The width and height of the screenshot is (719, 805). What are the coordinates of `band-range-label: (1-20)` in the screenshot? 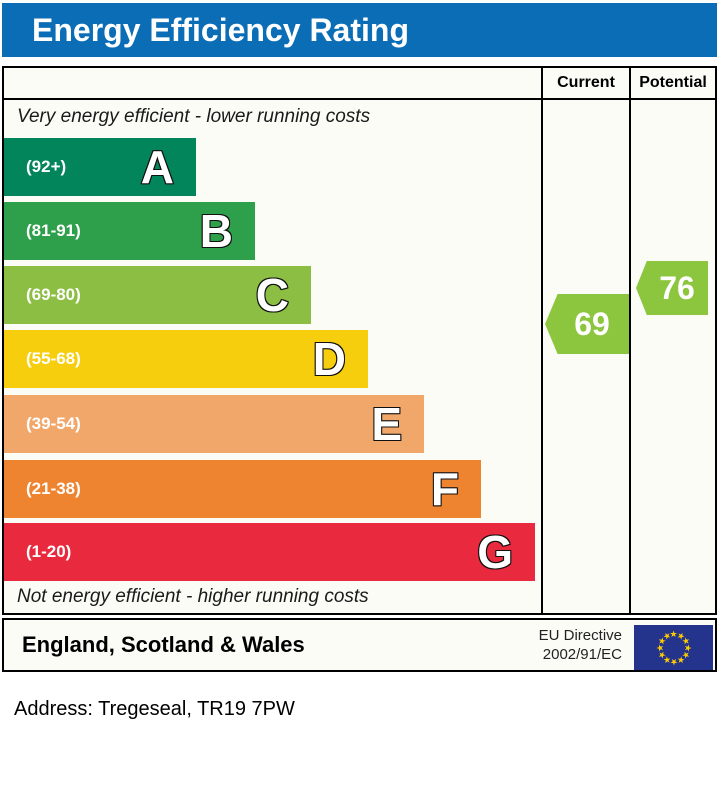 It's located at (49, 551).